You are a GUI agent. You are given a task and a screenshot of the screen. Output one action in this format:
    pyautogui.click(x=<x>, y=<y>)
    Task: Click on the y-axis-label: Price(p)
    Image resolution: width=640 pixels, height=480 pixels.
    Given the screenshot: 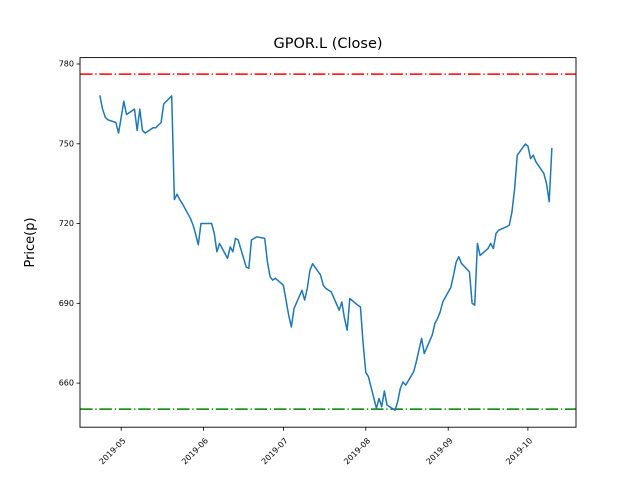 What is the action you would take?
    pyautogui.click(x=30, y=242)
    